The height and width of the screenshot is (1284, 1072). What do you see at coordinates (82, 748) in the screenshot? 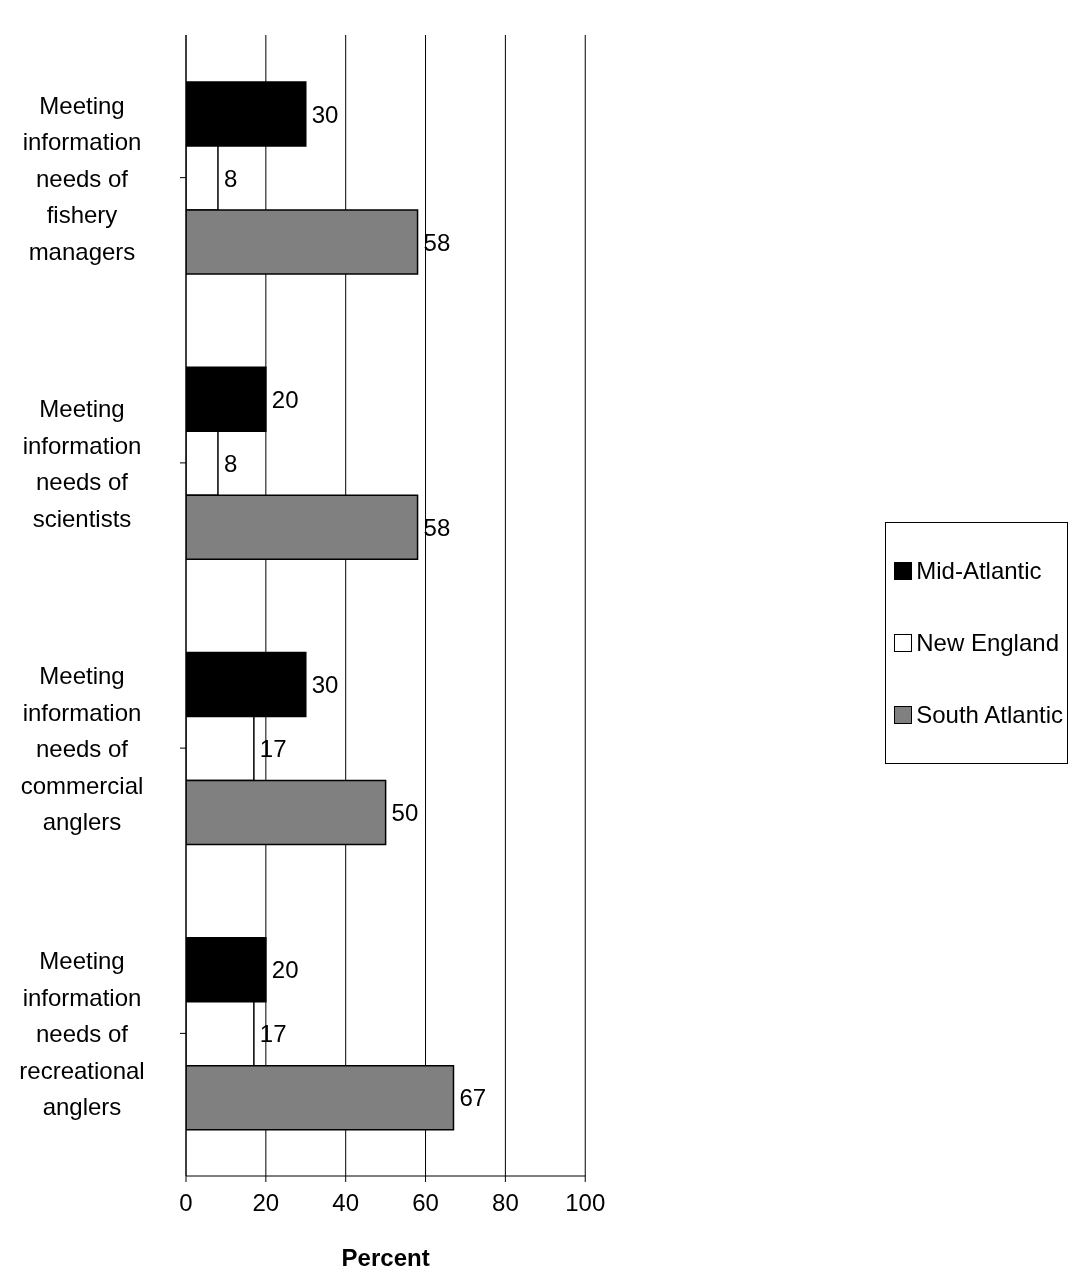
I see `y-tick-label: Meeting information needs of commercial anglers` at bounding box center [82, 748].